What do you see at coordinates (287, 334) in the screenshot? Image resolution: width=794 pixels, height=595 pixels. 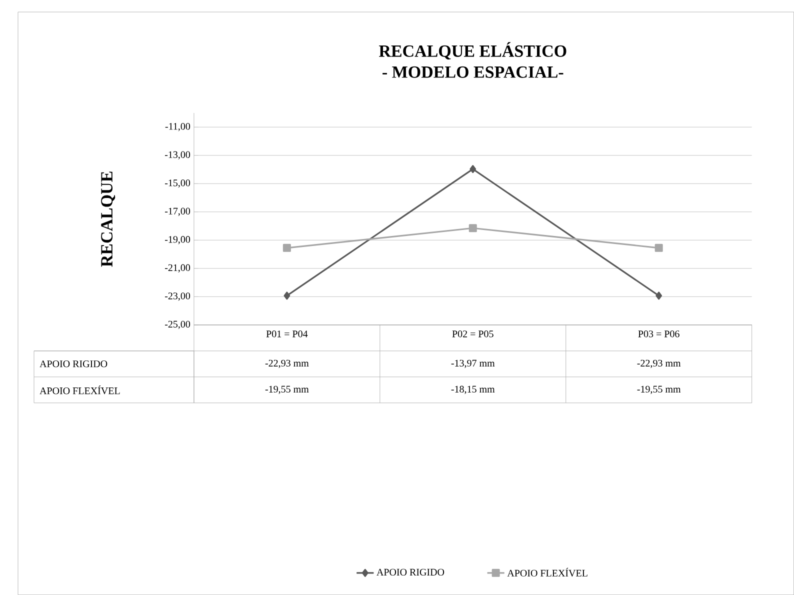 I see `x-tick-label: P01 = P04` at bounding box center [287, 334].